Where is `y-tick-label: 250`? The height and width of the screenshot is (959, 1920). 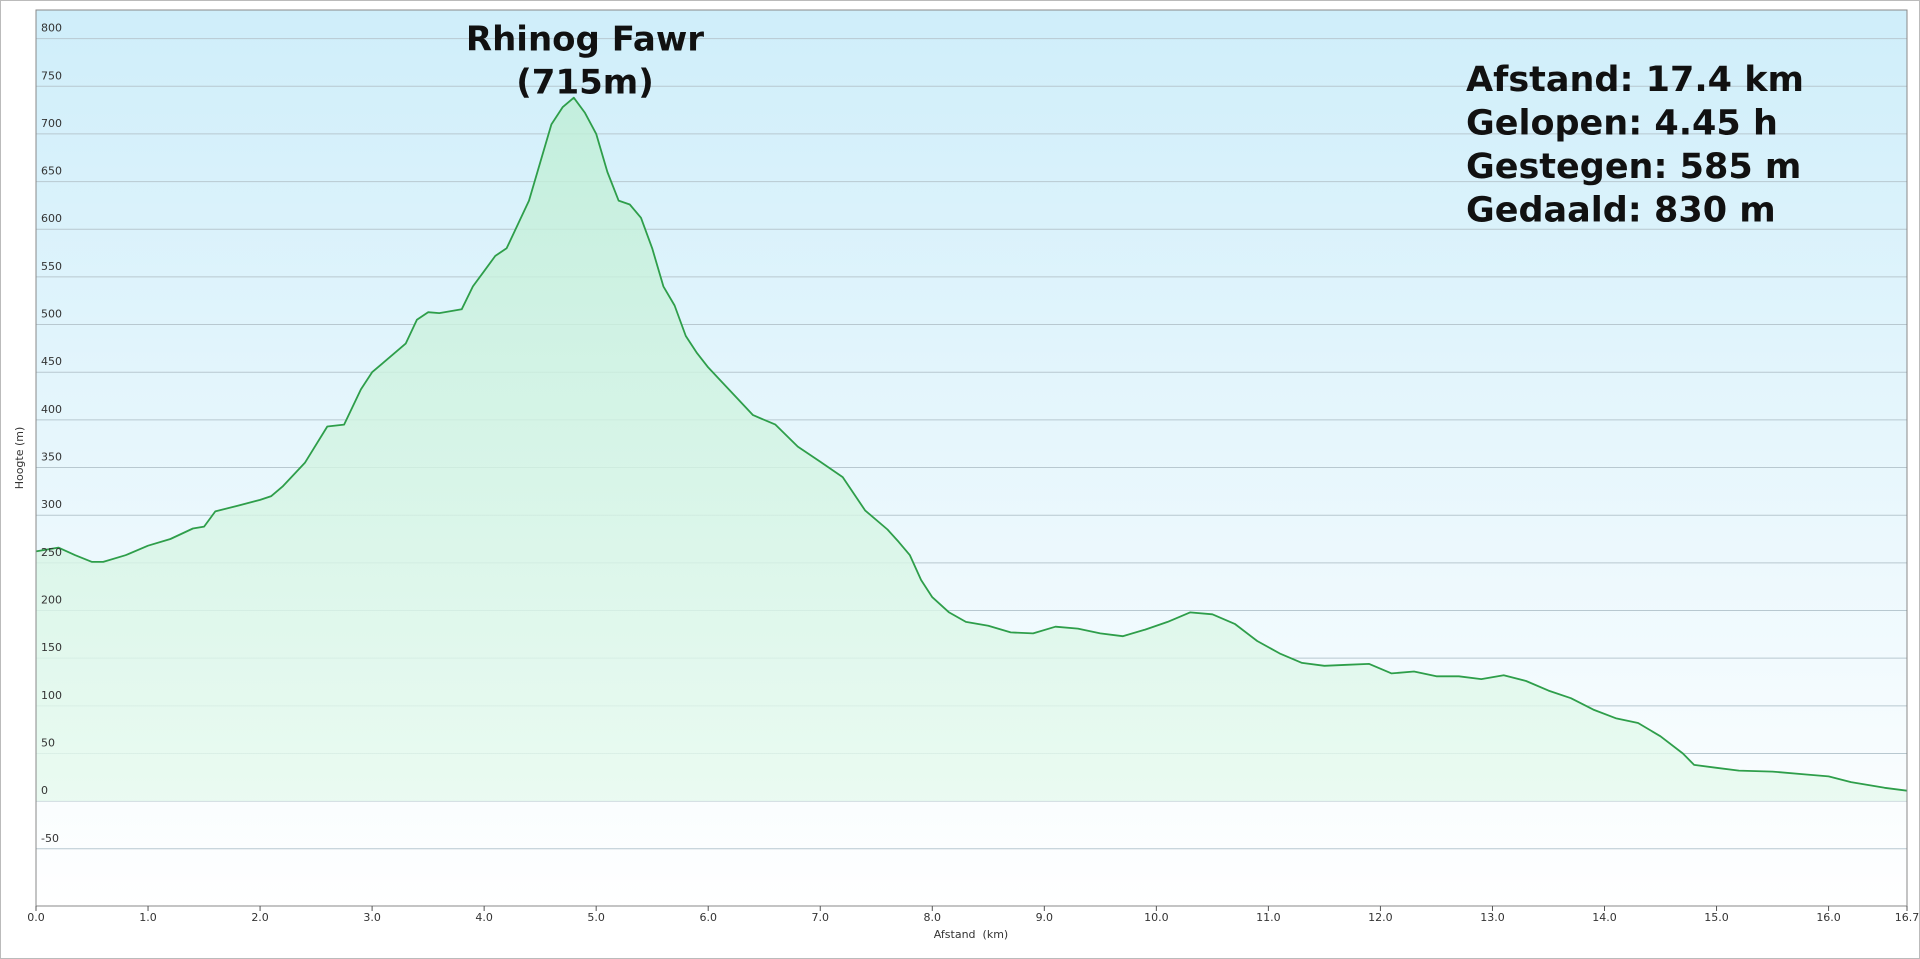
y-tick-label: 250 is located at coordinates (51, 552).